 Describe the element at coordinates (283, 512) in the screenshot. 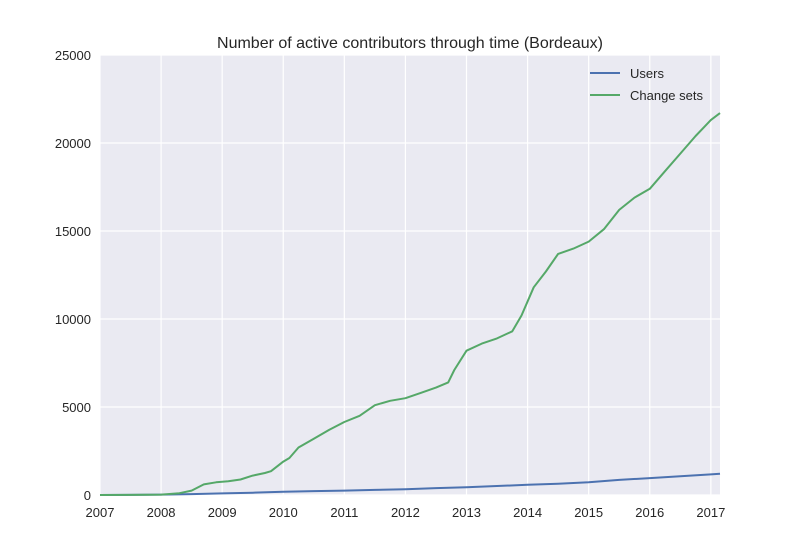

I see `x-tick-label: 2010` at that location.